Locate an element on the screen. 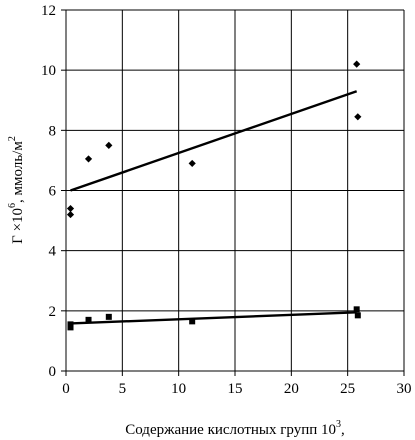  x-tick-label: 30 is located at coordinates (404, 389).